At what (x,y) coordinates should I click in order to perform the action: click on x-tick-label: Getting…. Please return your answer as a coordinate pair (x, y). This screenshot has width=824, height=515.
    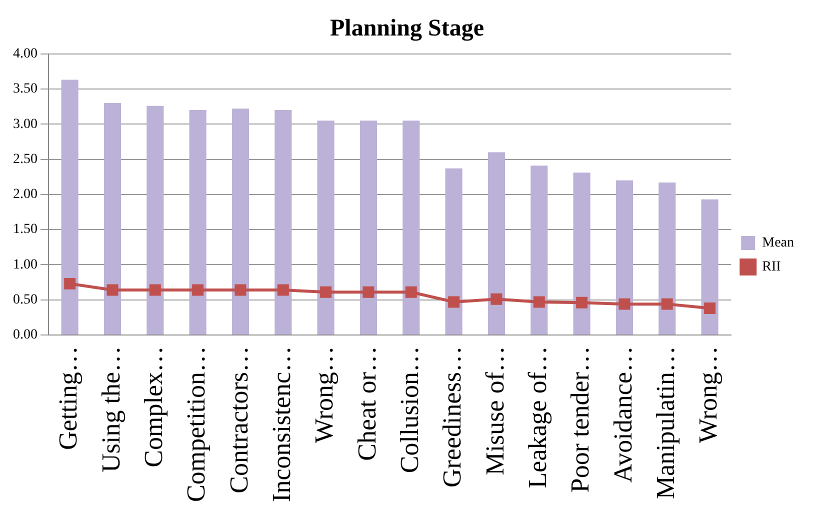
    Looking at the image, I should click on (68, 398).